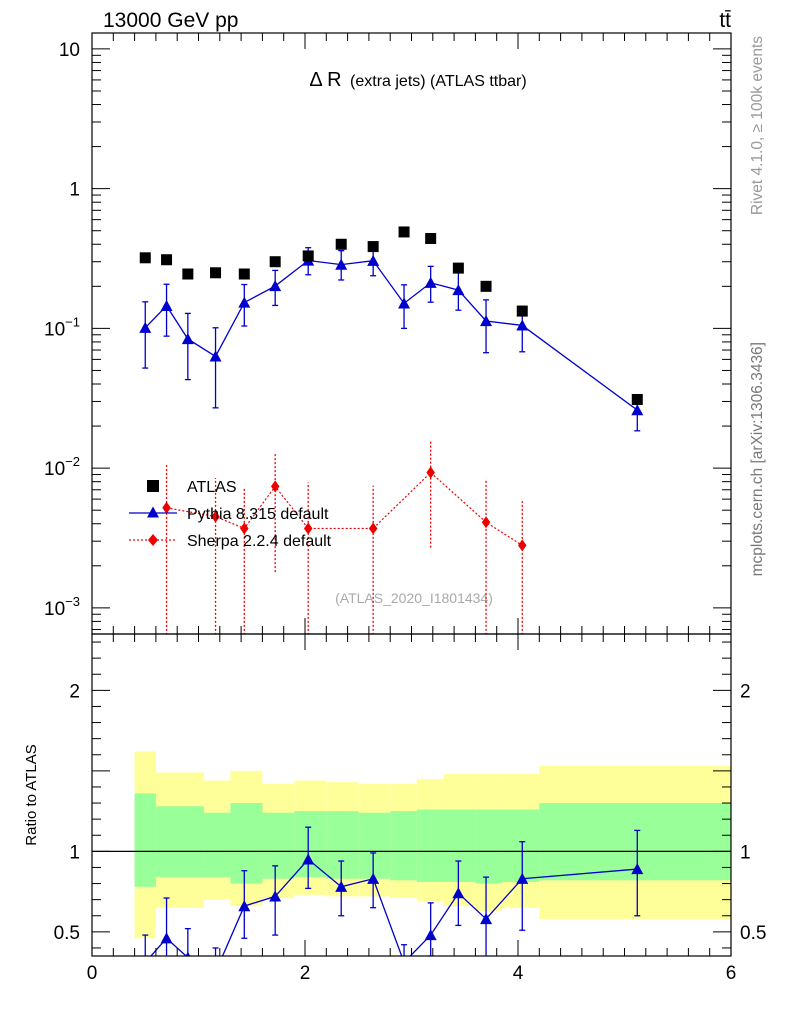 The width and height of the screenshot is (786, 1024). What do you see at coordinates (74, 852) in the screenshot?
I see `ratio-y-tick-label-left: 1` at bounding box center [74, 852].